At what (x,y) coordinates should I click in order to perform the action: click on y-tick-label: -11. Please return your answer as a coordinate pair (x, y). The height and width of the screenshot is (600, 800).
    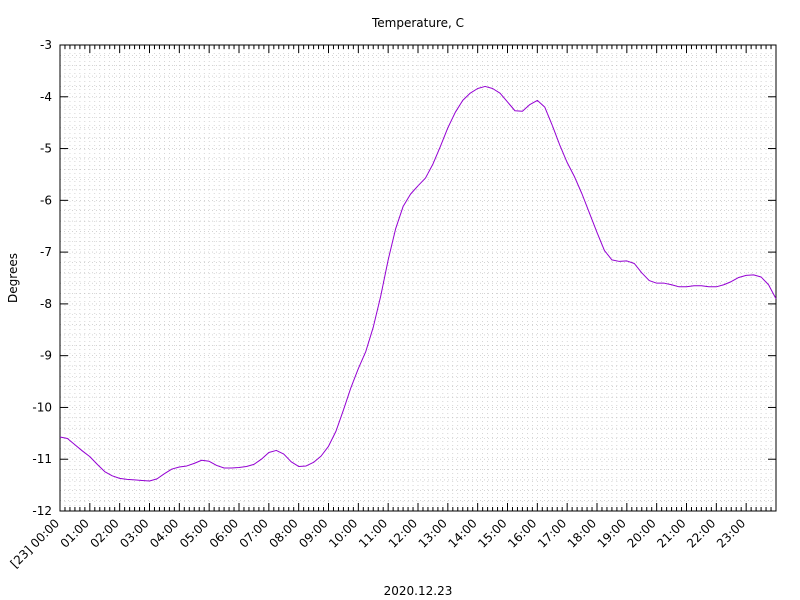
    Looking at the image, I should click on (42, 459).